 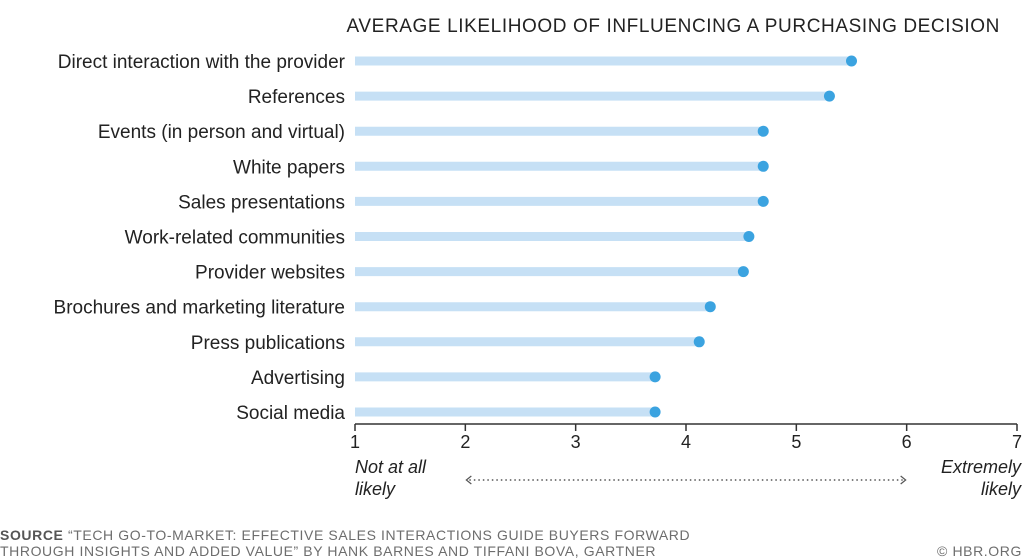 I want to click on x-tick-label: 6, so click(x=907, y=442).